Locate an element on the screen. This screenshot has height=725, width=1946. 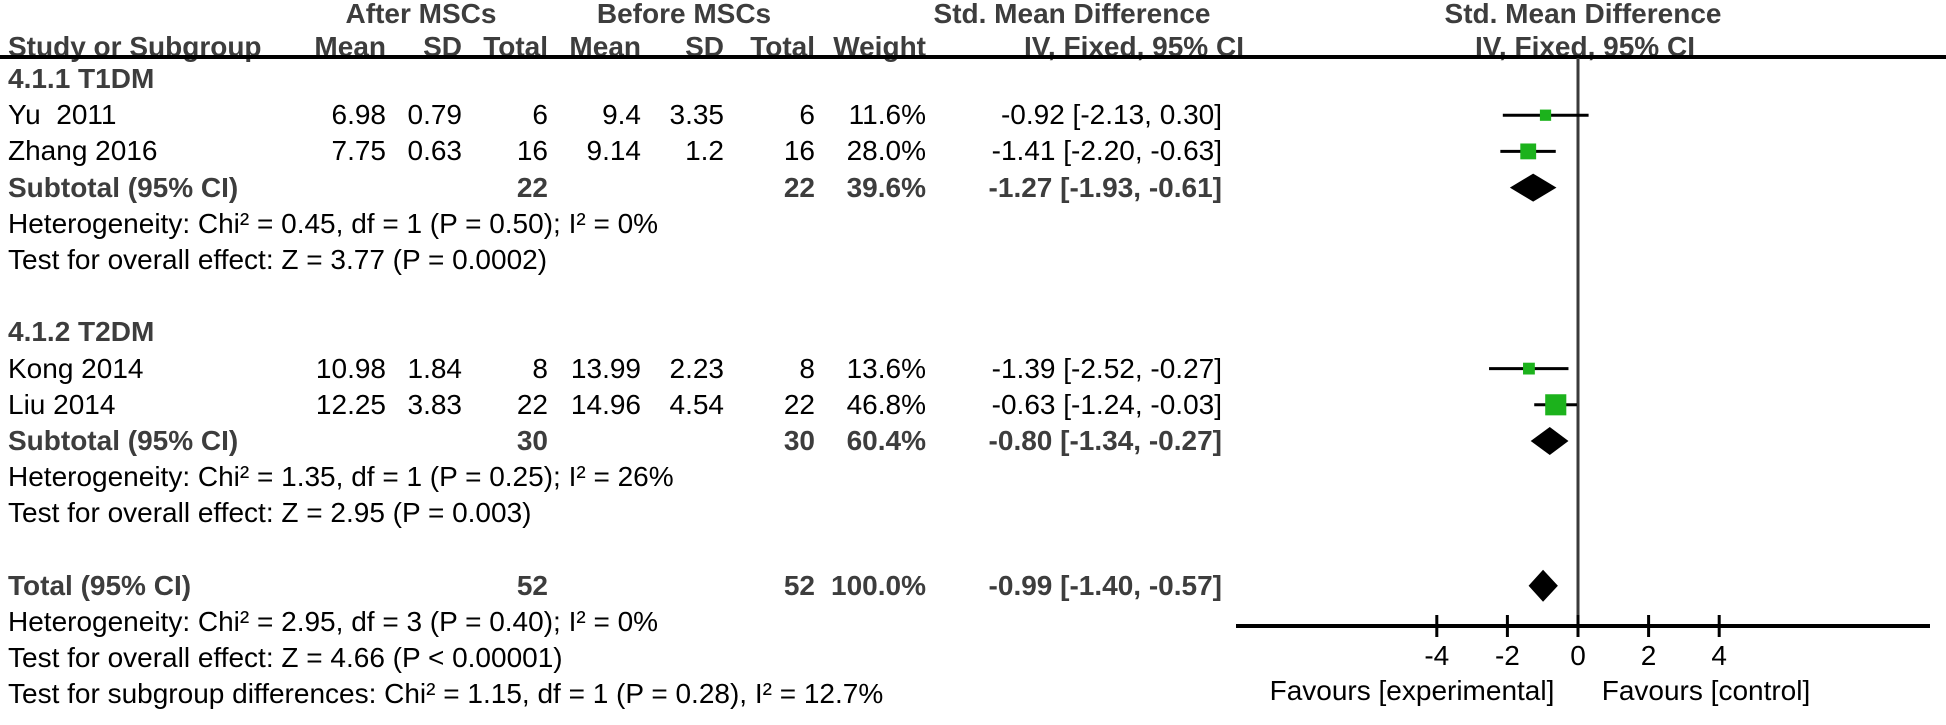
cell-mean-after: 12.25 is located at coordinates (350, 404).